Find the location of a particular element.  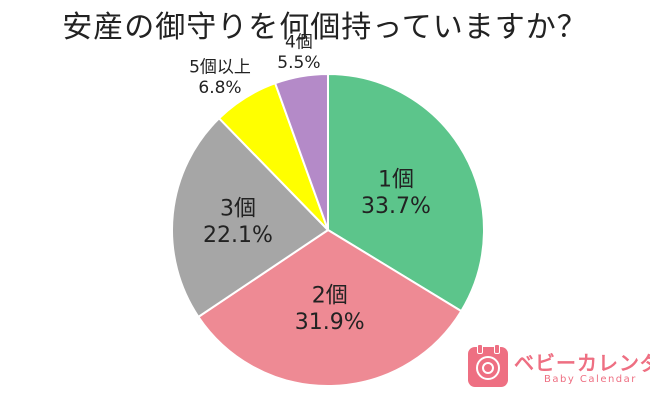

slice-value-label: 5.5% is located at coordinates (298, 63).